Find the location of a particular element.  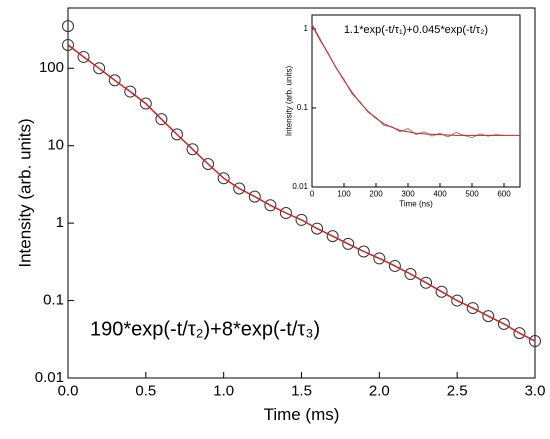

x-tick-label: 3.0 is located at coordinates (535, 390).